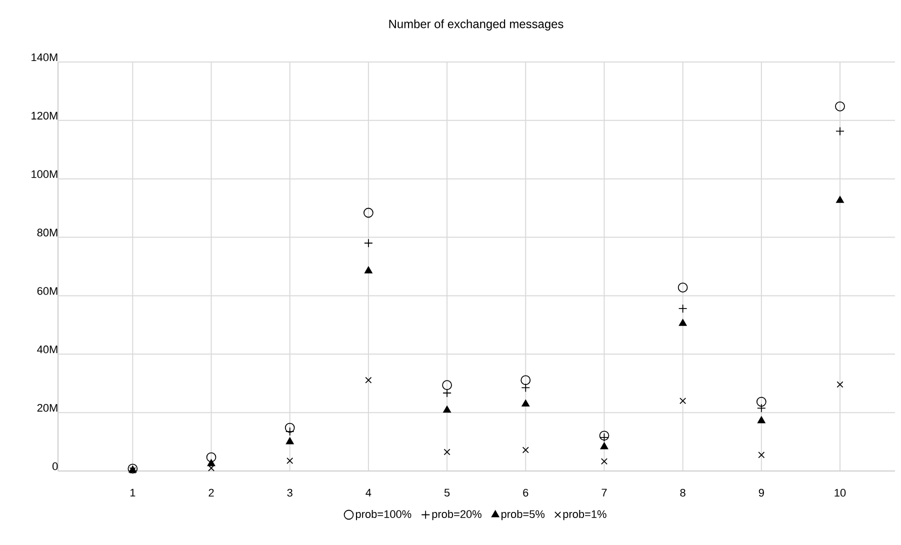 This screenshot has width=901, height=545. Describe the element at coordinates (369, 492) in the screenshot. I see `x-tick-label: 4` at that location.